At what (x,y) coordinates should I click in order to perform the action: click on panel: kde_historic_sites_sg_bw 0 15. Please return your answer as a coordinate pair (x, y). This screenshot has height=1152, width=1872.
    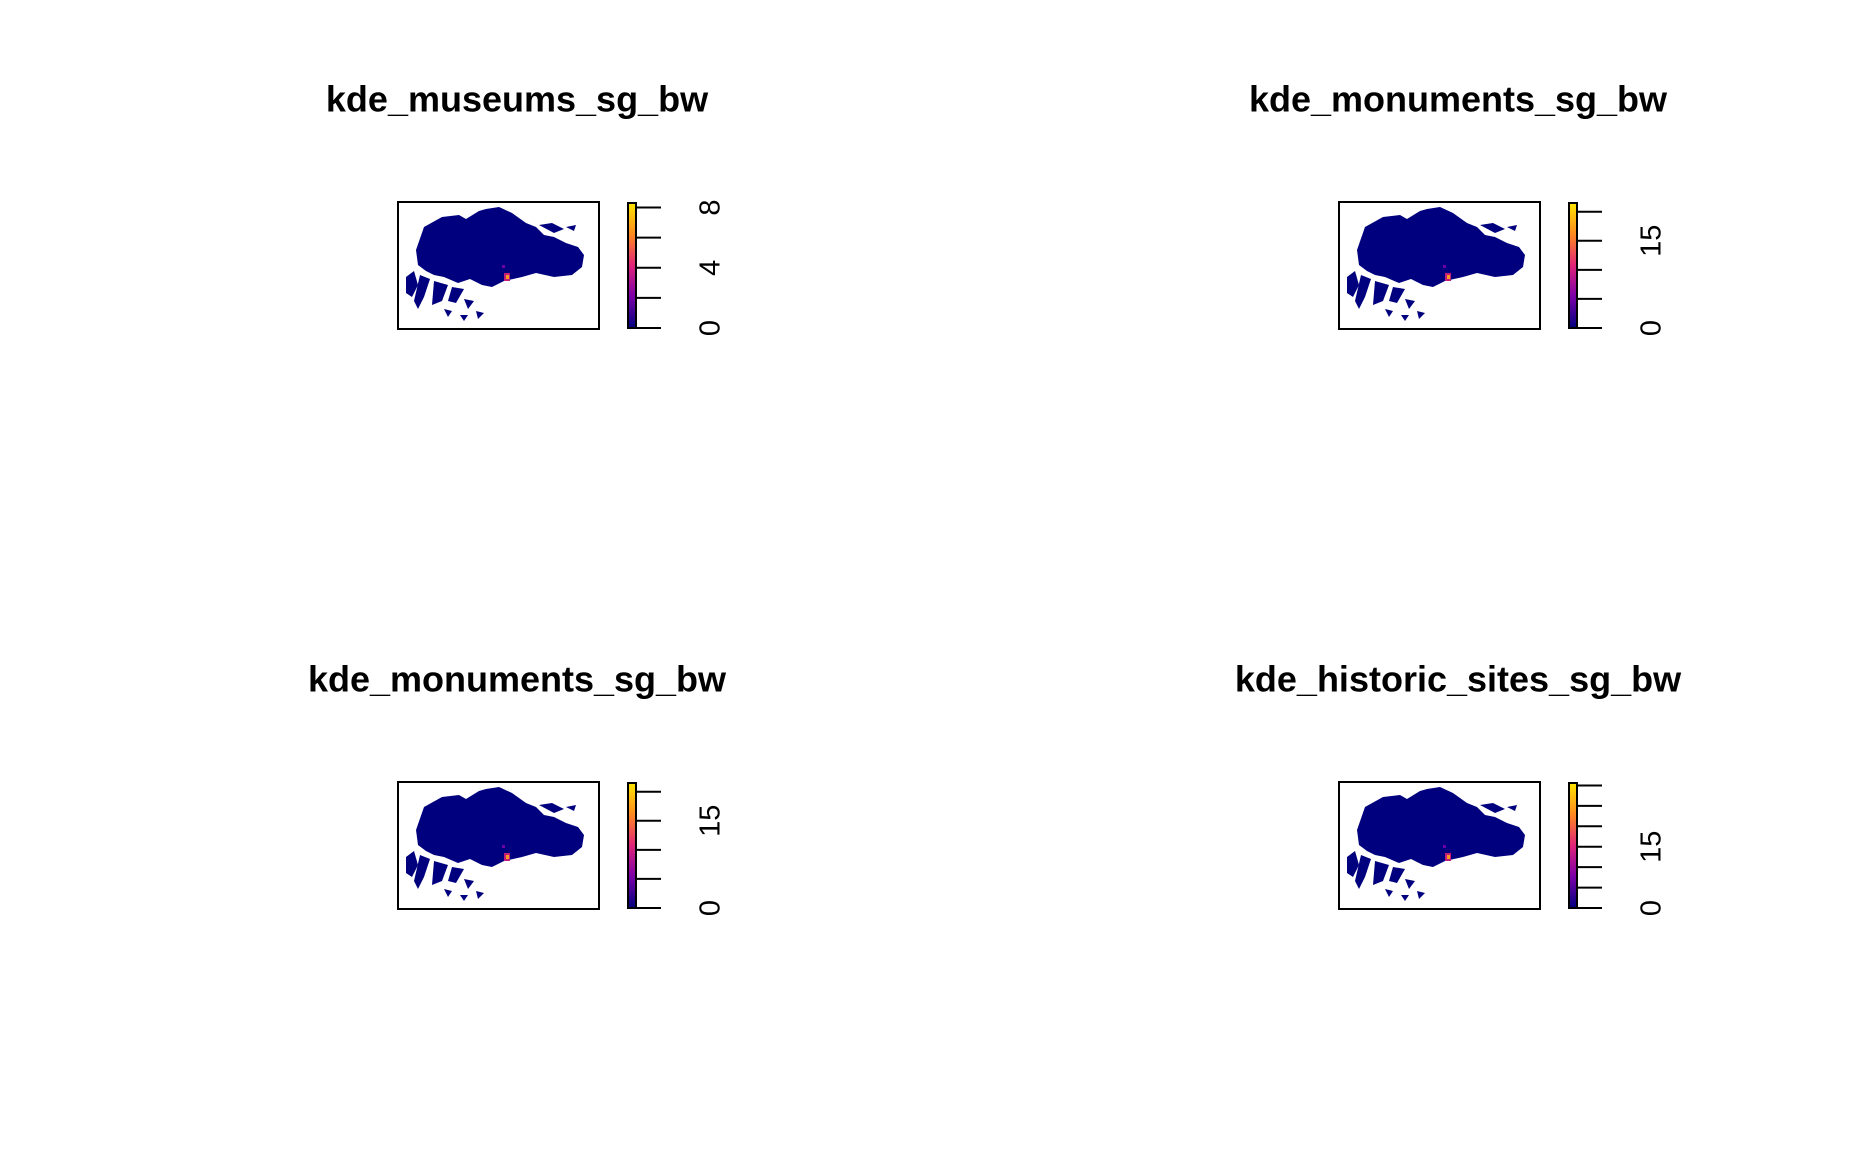
    Looking at the image, I should click on (1458, 788).